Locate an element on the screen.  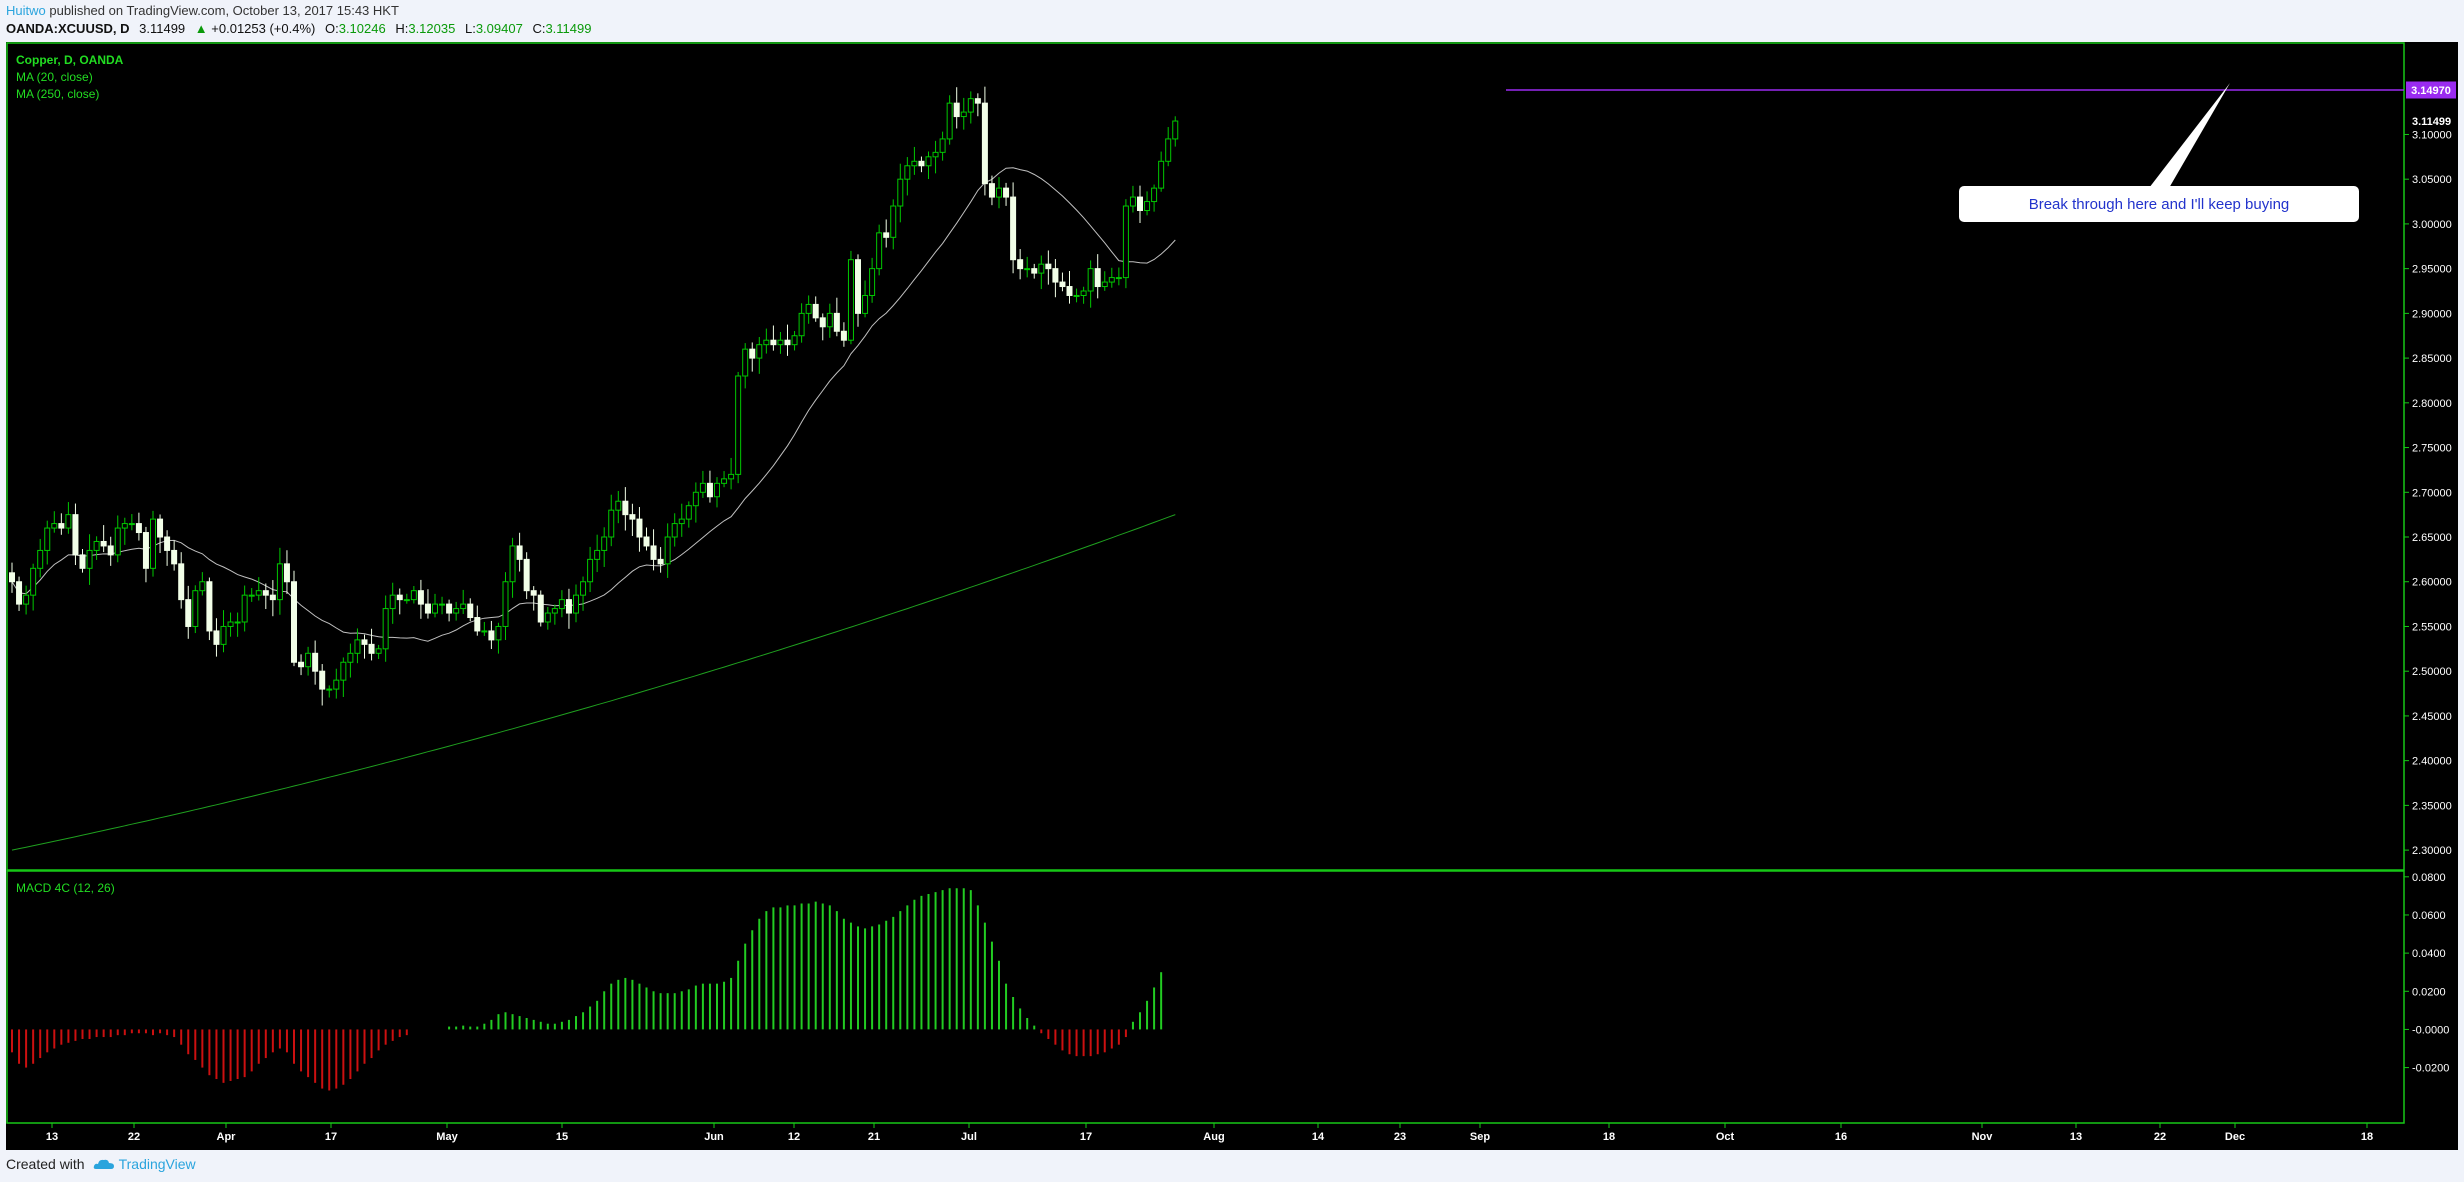
x-tick-label: Apr is located at coordinates (227, 1137).